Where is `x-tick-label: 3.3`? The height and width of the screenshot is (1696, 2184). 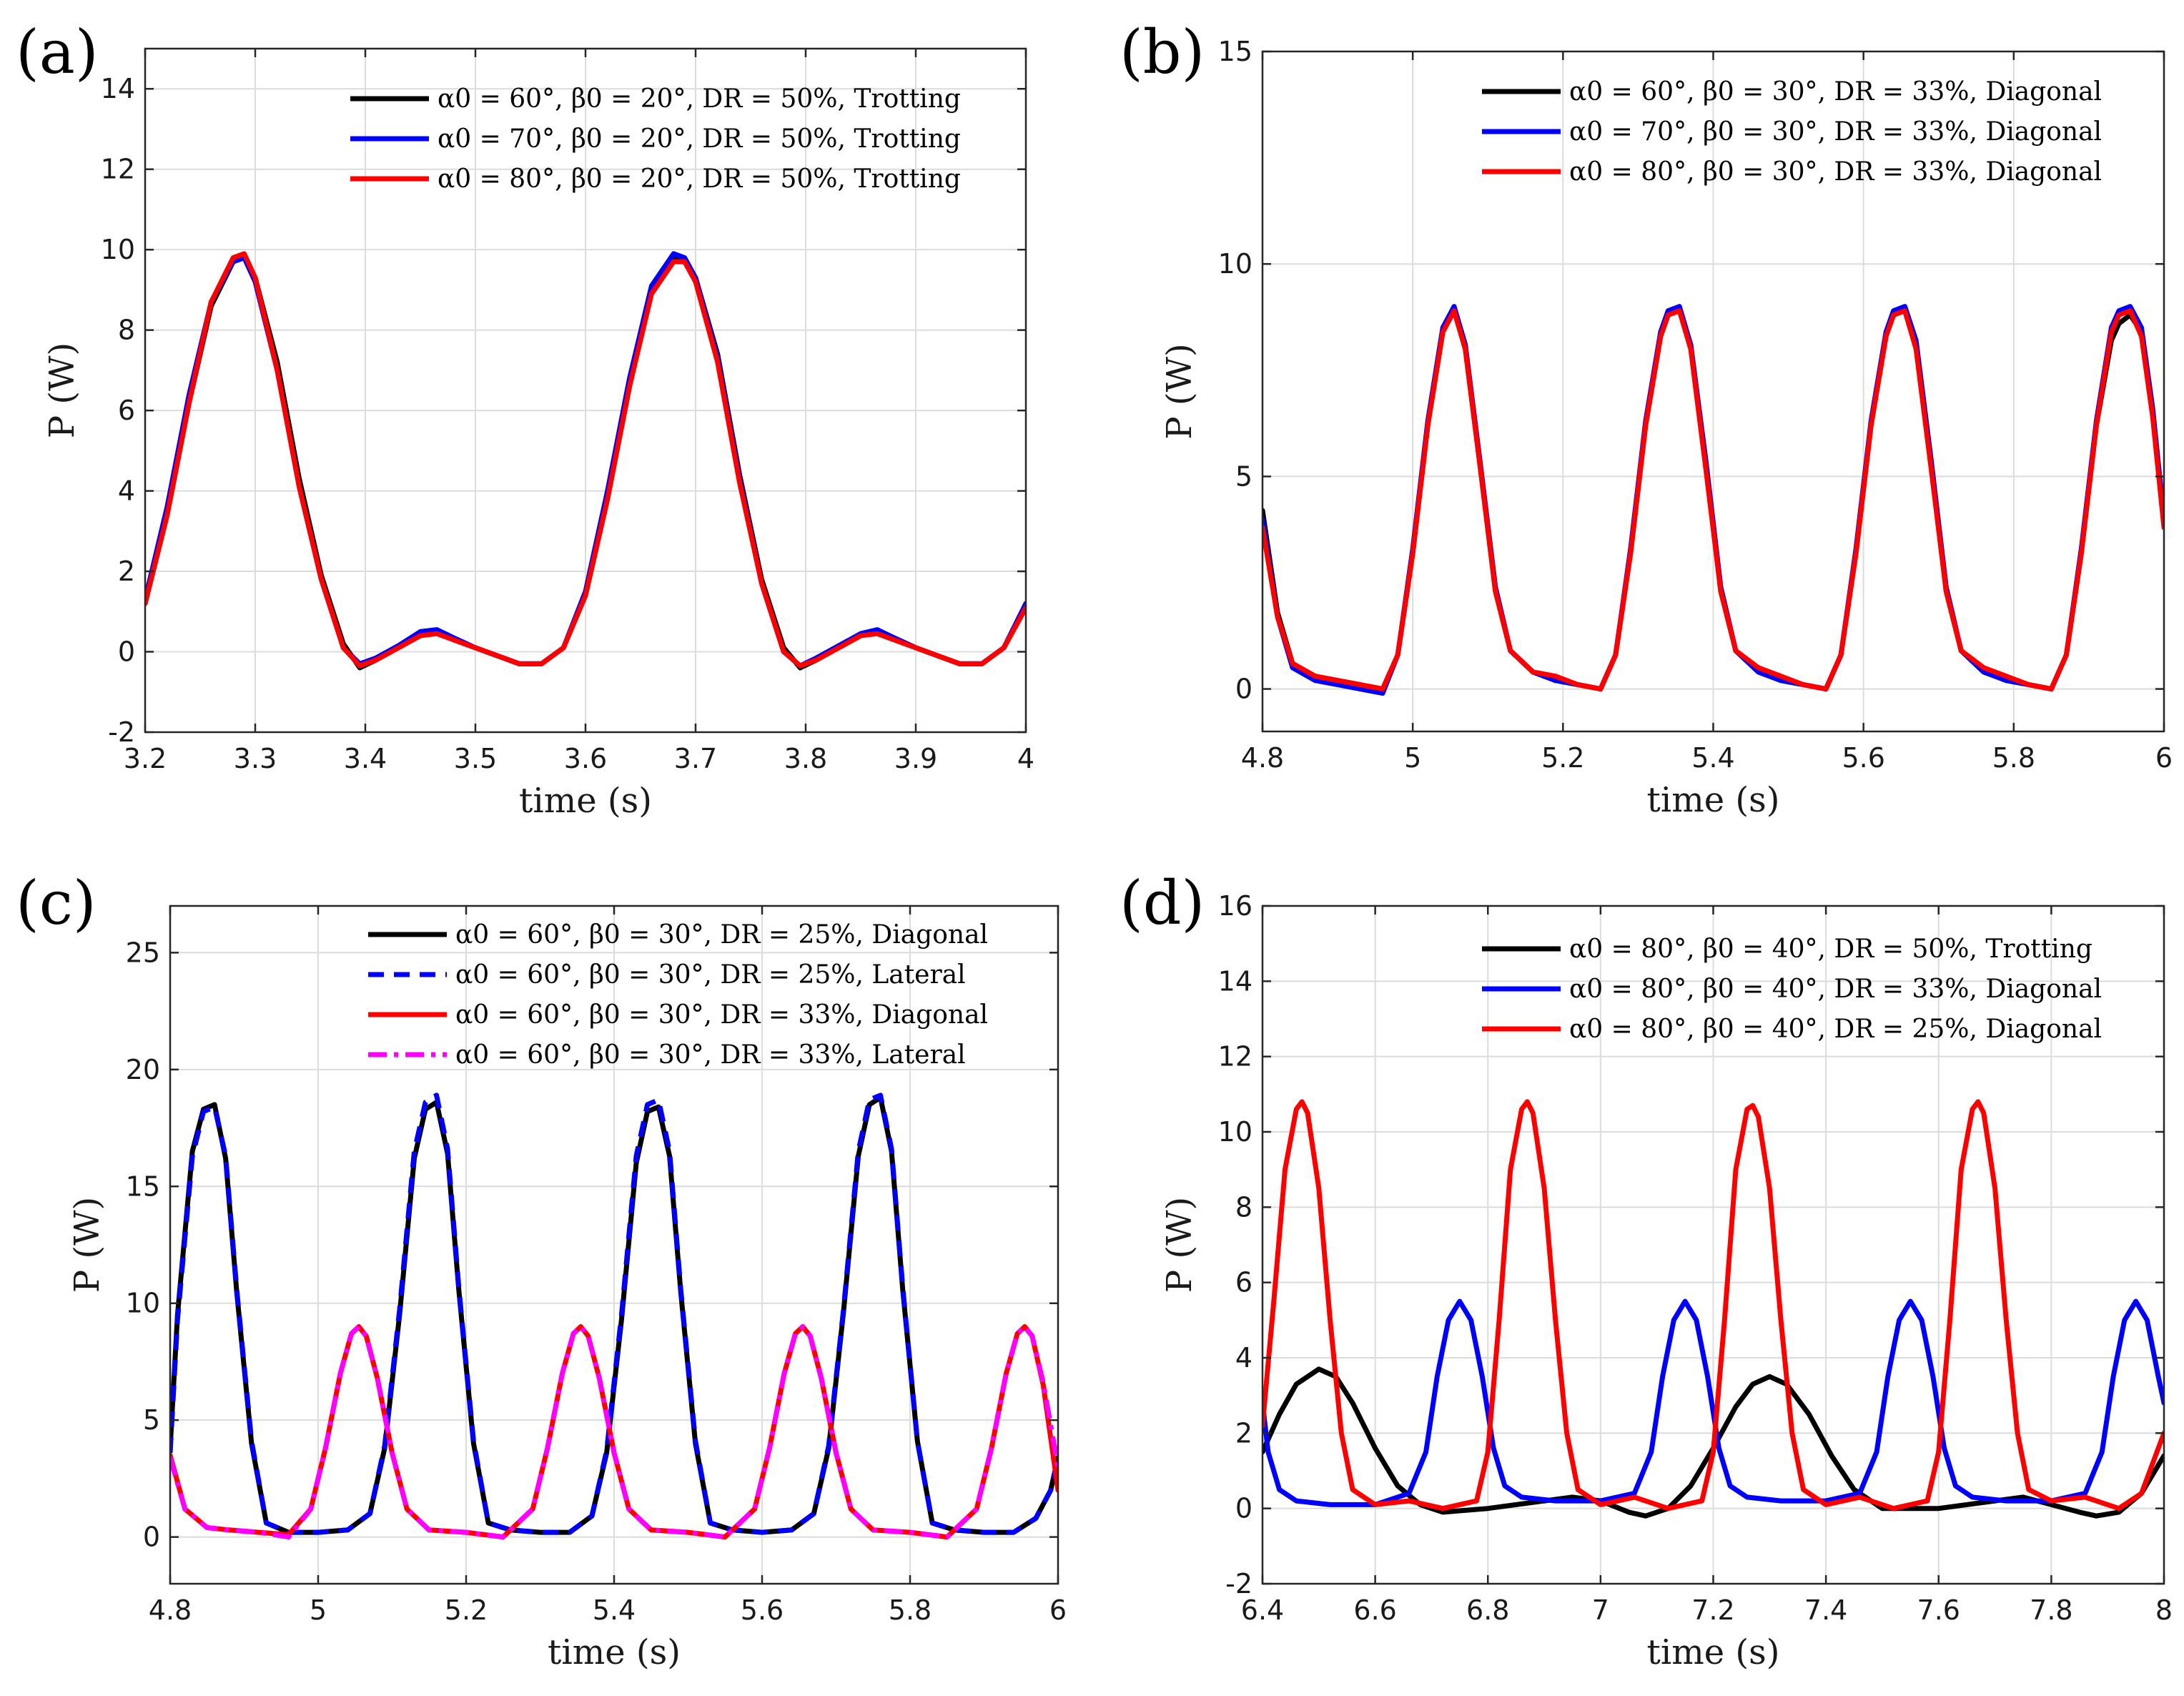
x-tick-label: 3.3 is located at coordinates (255, 759).